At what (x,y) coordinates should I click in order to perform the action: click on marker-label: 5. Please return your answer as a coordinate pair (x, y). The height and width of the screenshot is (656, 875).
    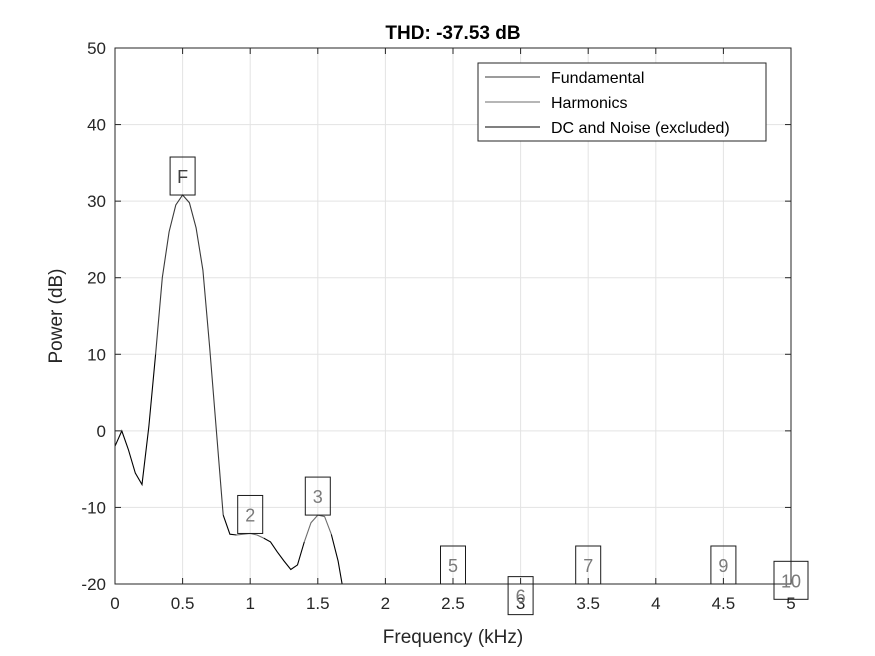
    Looking at the image, I should click on (453, 566).